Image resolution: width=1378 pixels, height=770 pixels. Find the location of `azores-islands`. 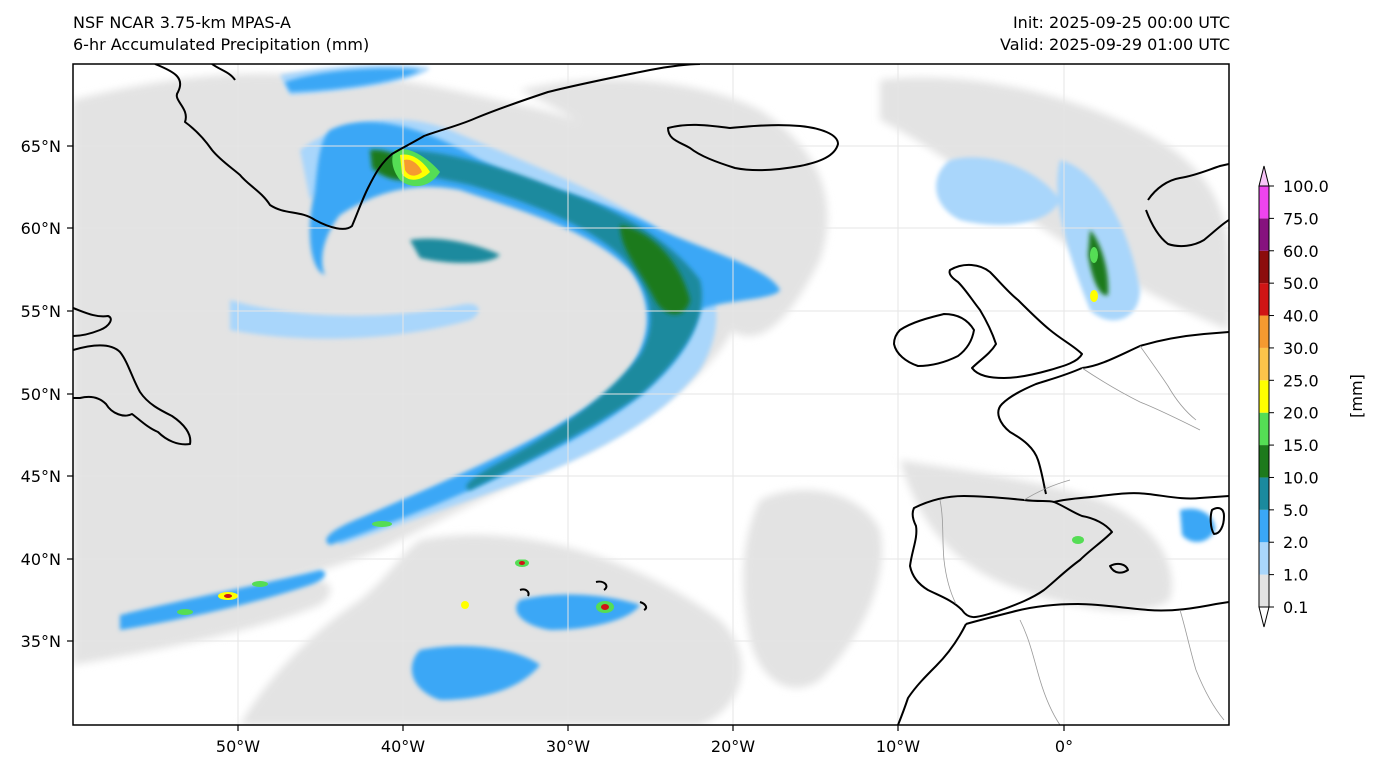

azores-islands is located at coordinates (583, 595).